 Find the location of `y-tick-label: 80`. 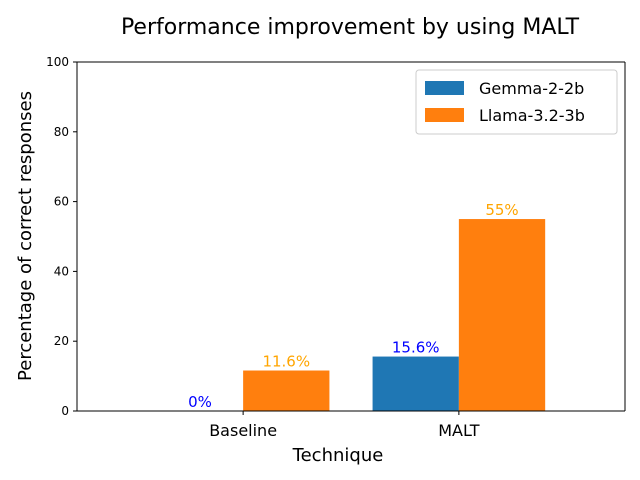

y-tick-label: 80 is located at coordinates (61, 132).